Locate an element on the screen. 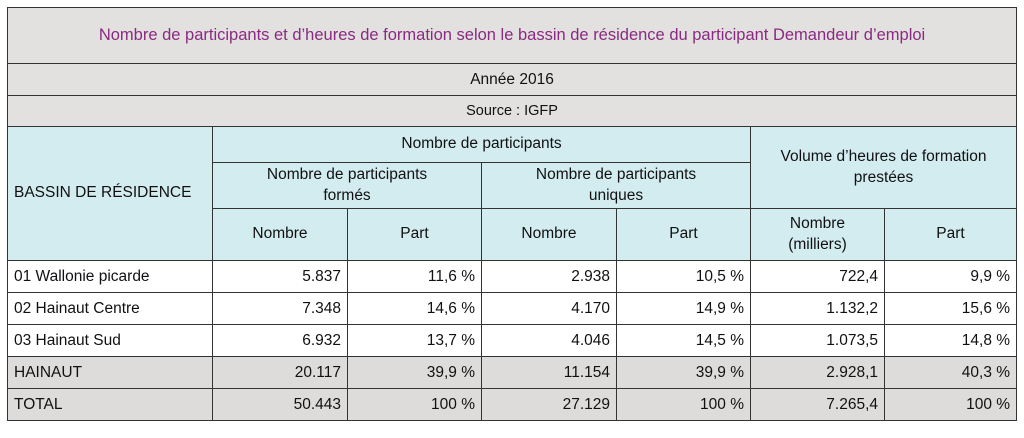 Image resolution: width=1024 pixels, height=438 pixels. header-volume-heures: Volume d’heures de formation prestées is located at coordinates (883, 167).